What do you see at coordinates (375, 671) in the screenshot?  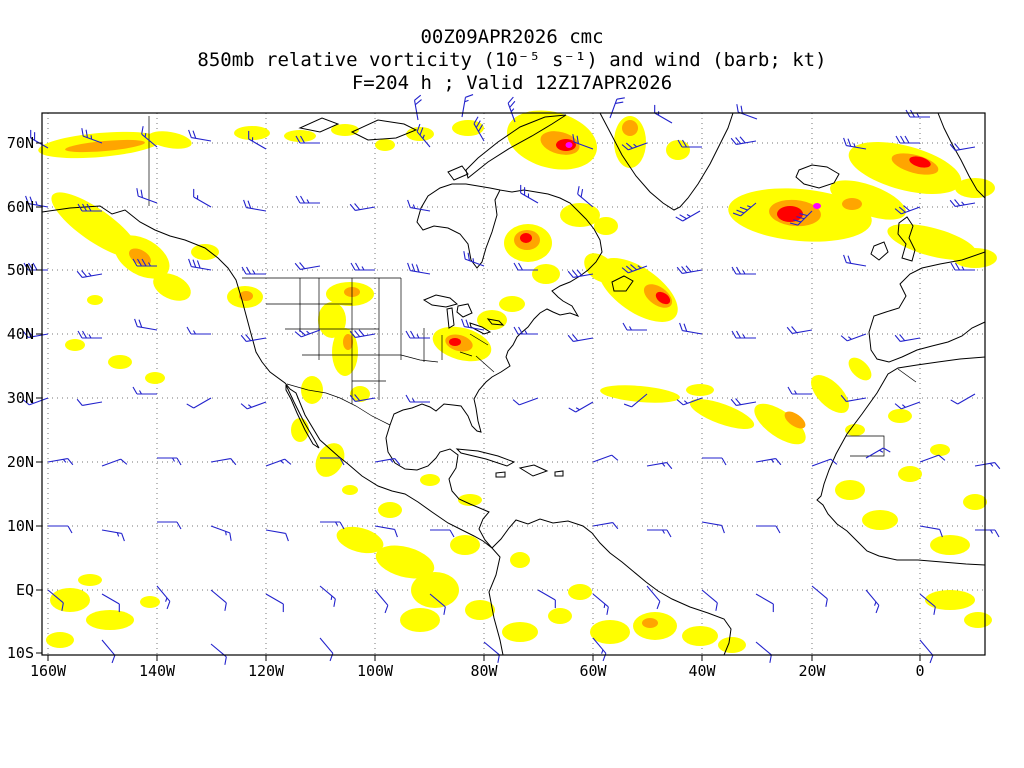 I see `lon-label: 100W` at bounding box center [375, 671].